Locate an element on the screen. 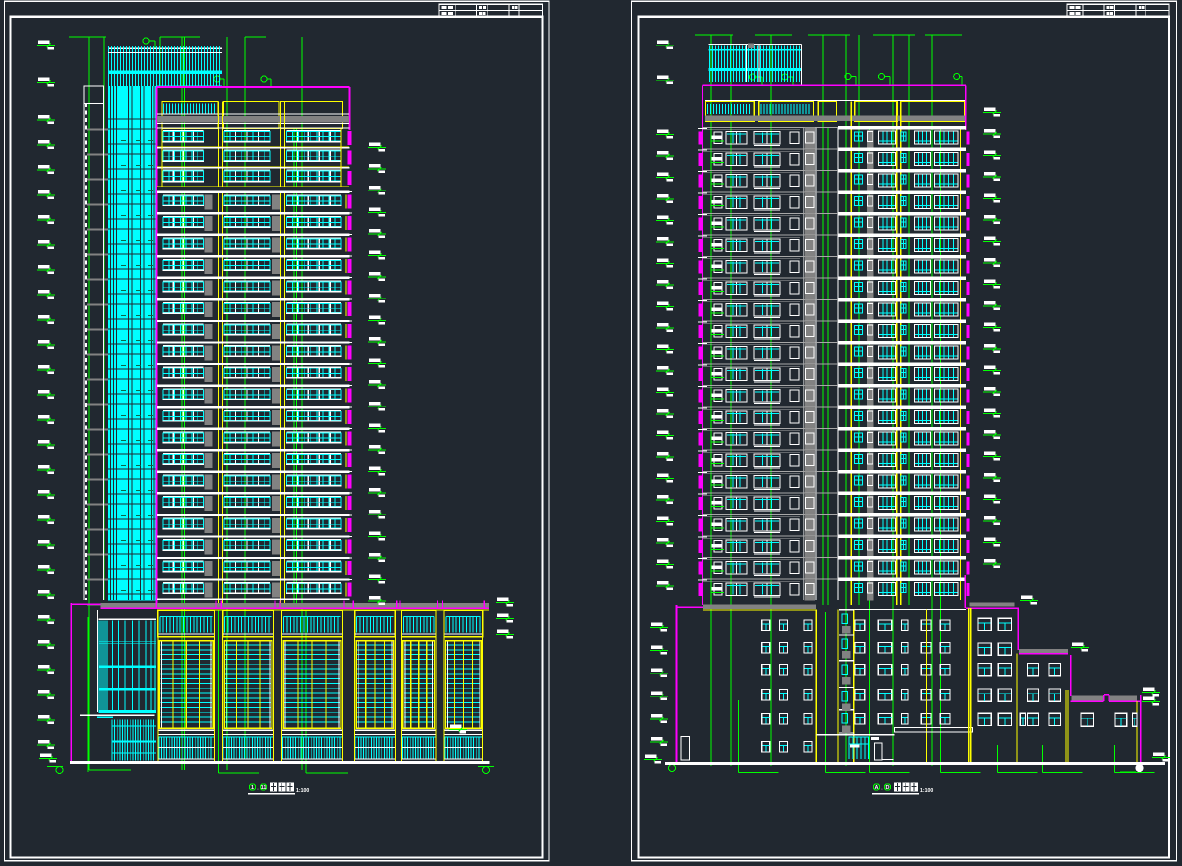 The width and height of the screenshot is (1182, 866). svg-text: 11 is located at coordinates (264, 788).